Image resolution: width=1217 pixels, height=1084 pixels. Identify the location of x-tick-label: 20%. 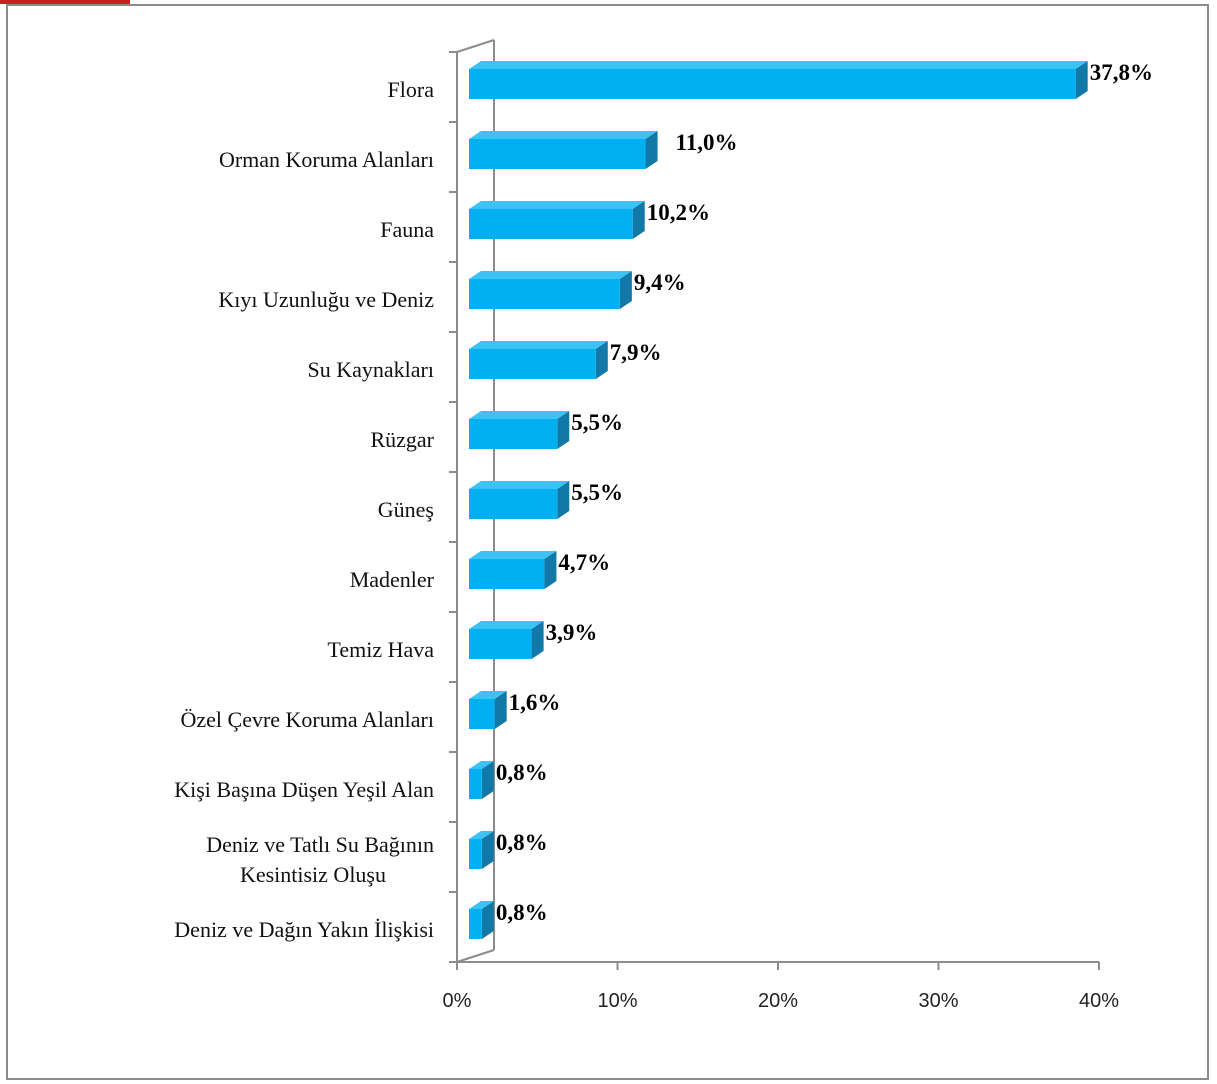
(778, 1001).